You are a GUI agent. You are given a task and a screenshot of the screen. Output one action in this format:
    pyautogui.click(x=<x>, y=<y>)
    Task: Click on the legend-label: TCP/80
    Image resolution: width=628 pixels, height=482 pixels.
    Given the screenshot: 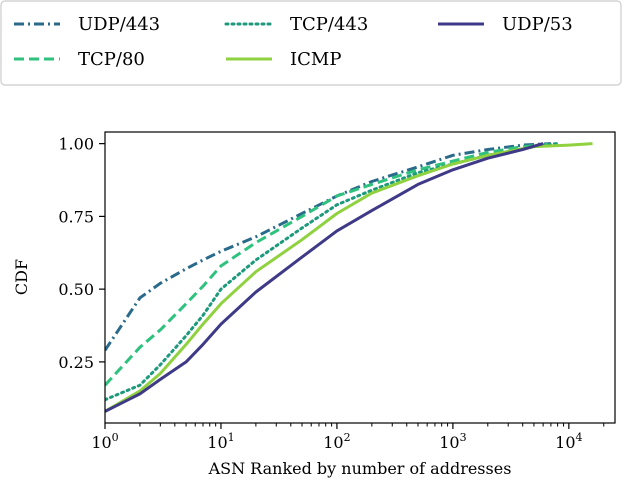 What is the action you would take?
    pyautogui.click(x=111, y=59)
    